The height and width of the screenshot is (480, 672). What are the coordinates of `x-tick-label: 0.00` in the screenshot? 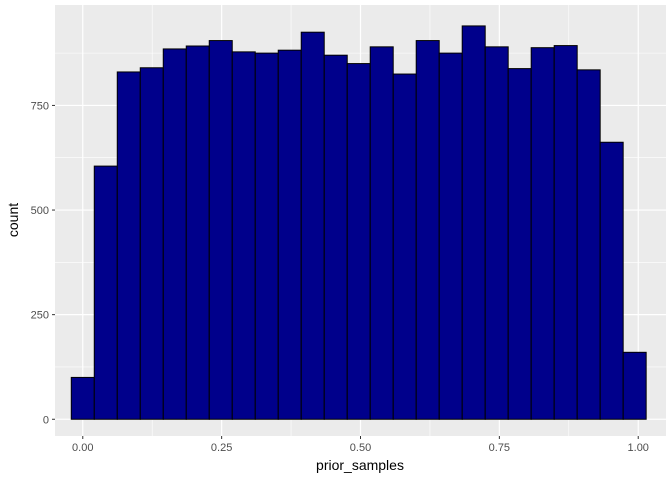 It's located at (82, 448).